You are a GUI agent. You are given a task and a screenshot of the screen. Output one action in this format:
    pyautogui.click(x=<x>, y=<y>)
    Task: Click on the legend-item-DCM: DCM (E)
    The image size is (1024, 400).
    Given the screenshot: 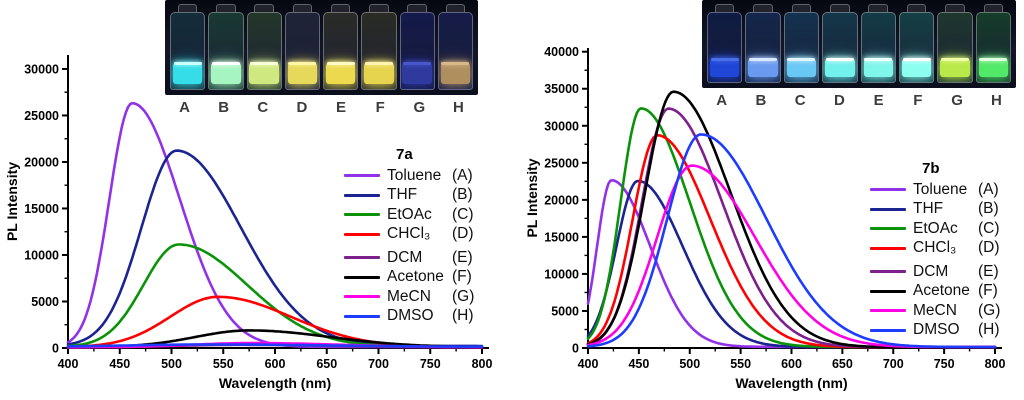 What is the action you would take?
    pyautogui.click(x=944, y=272)
    